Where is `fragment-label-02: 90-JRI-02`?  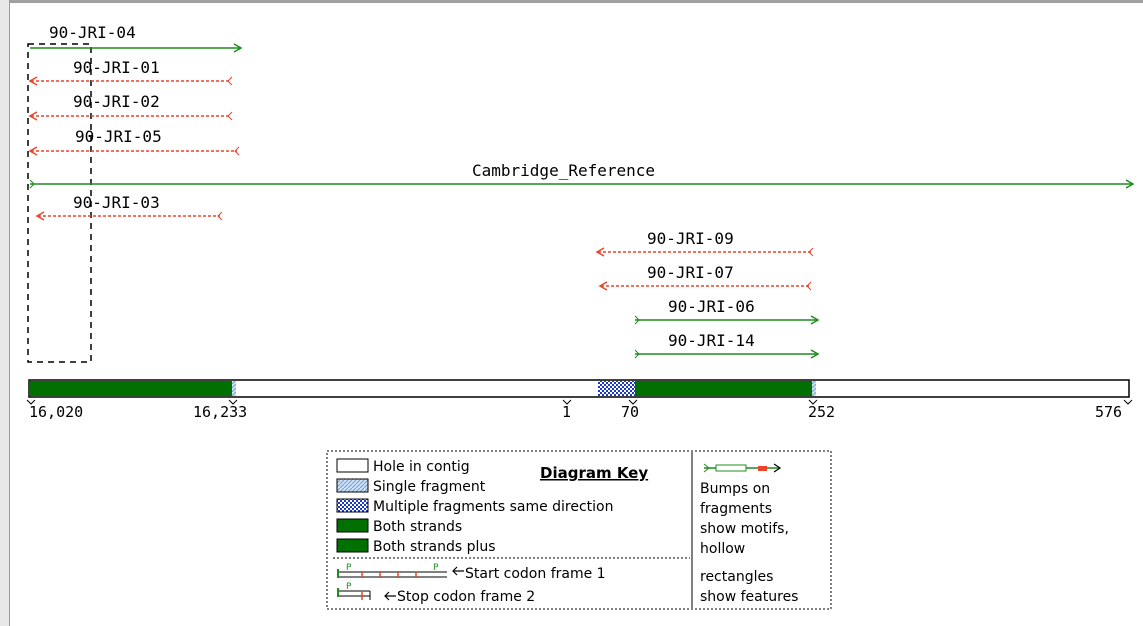 fragment-label-02: 90-JRI-02 is located at coordinates (116, 101).